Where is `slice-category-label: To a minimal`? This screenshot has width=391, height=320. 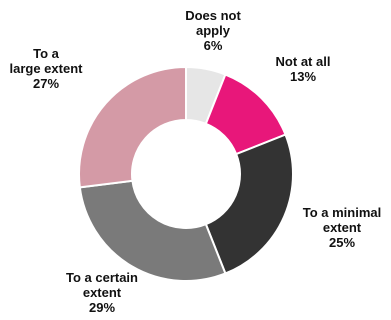 slice-category-label: To a minimal is located at coordinates (342, 212).